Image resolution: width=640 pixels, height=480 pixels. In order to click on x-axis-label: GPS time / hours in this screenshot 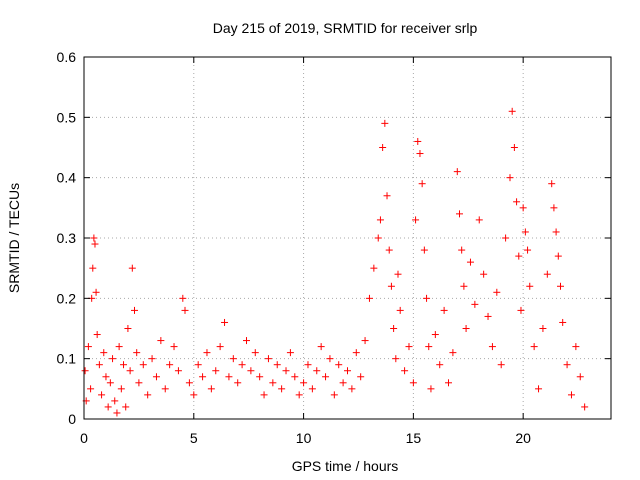, I will do `click(345, 466)`.